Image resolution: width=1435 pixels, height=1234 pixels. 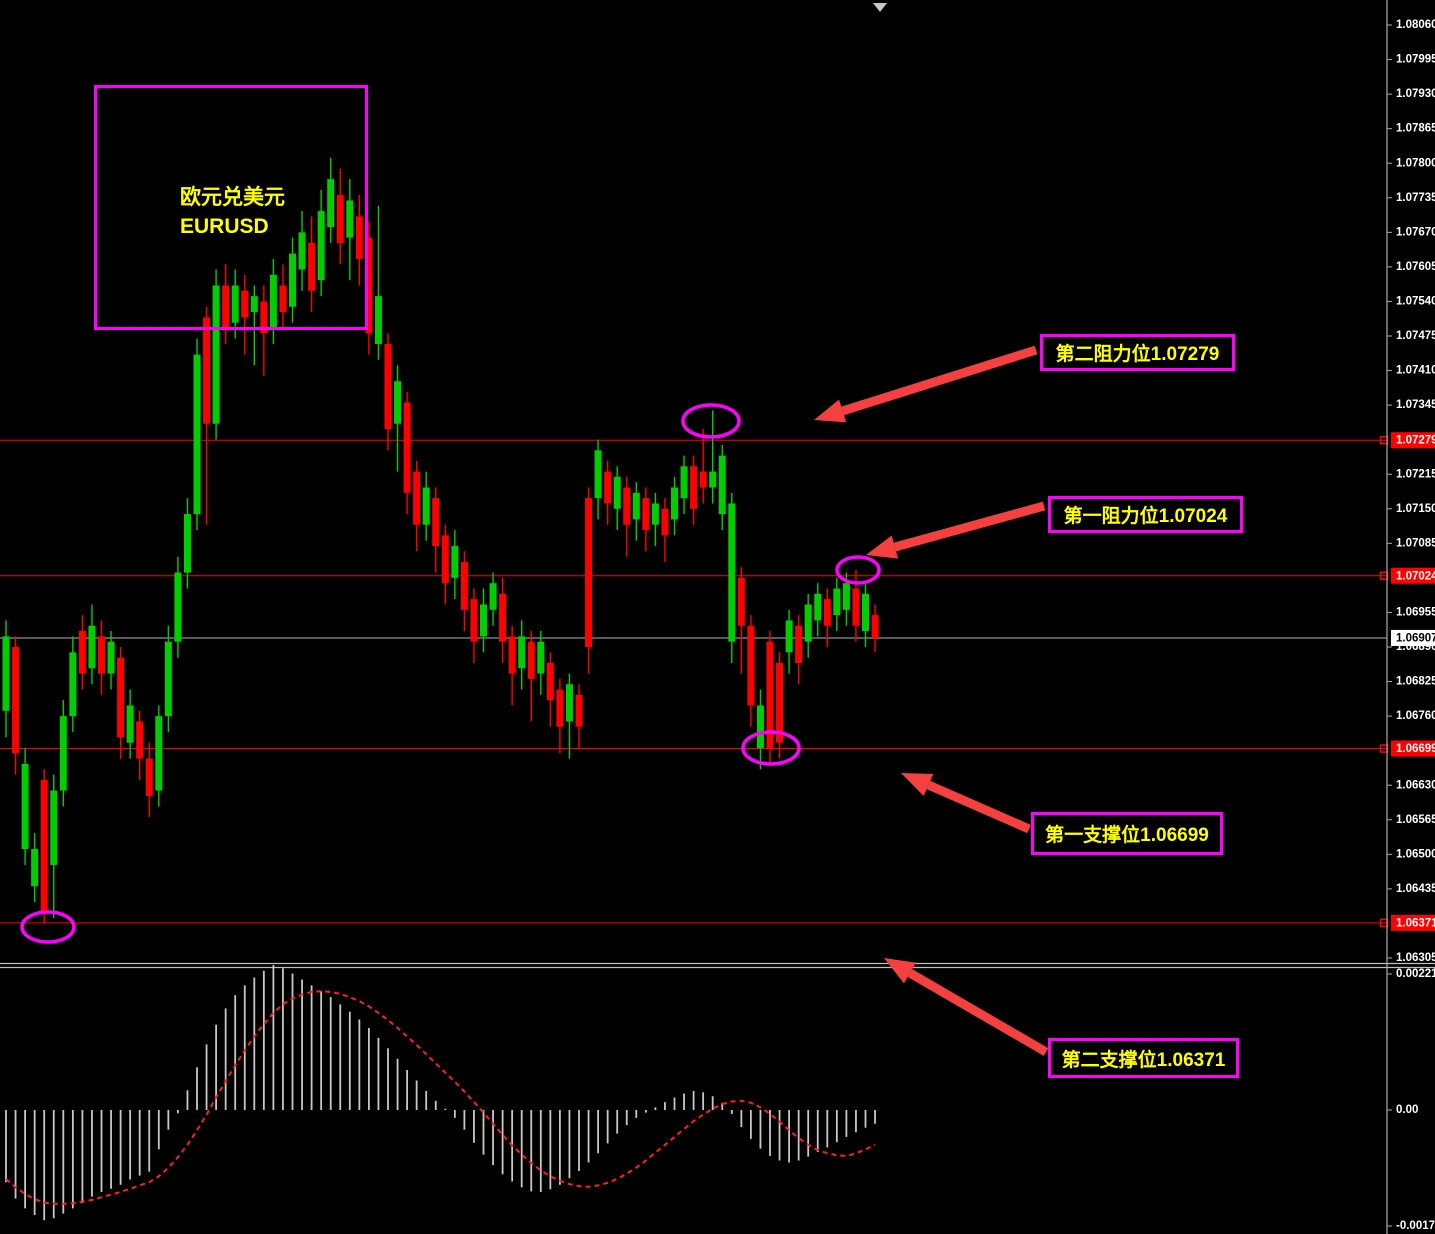 What do you see at coordinates (1415, 543) in the screenshot?
I see `axis-label: 1.07085` at bounding box center [1415, 543].